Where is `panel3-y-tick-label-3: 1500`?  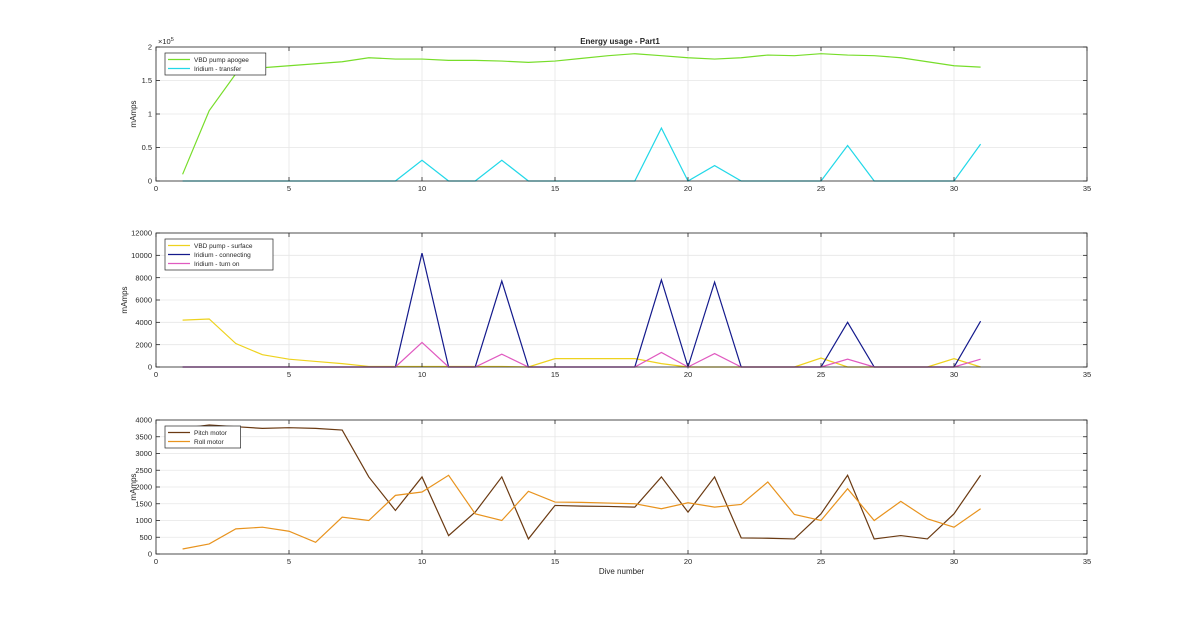 panel3-y-tick-label-3: 1500 is located at coordinates (143, 503).